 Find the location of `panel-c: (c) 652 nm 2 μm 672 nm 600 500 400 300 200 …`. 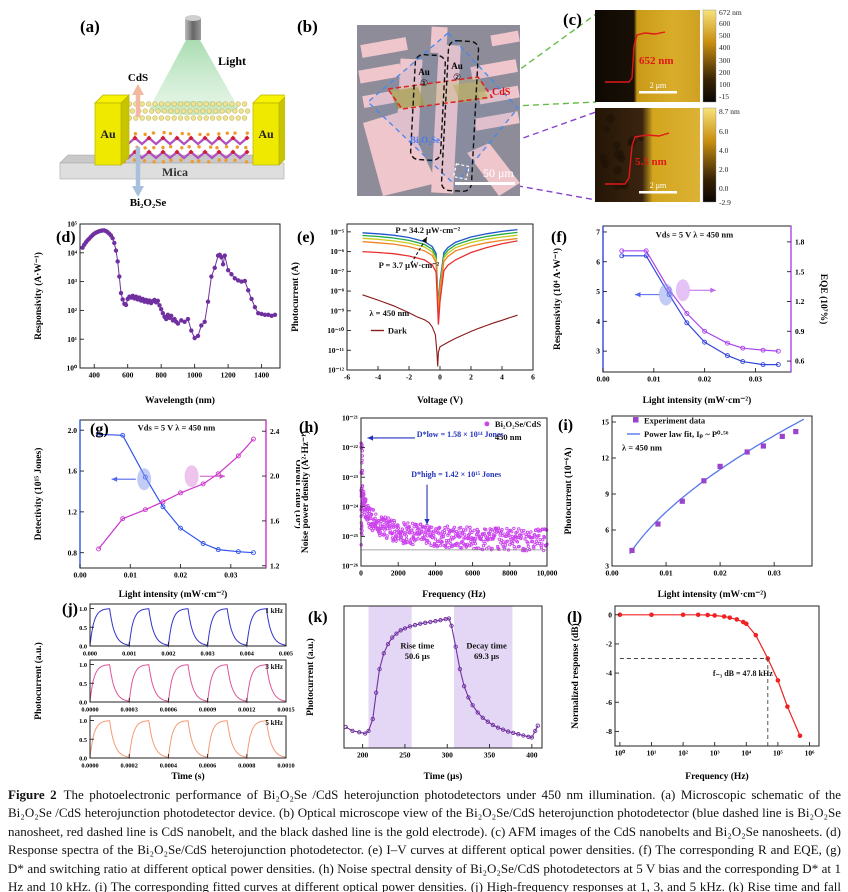

panel-c: (c) 652 nm 2 μm 672 nm 600 500 400 300 200 … is located at coordinates (701, 108).